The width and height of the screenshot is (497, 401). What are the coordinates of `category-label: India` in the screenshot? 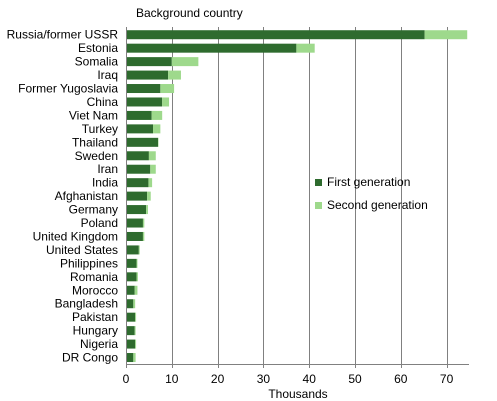 It's located at (105, 183).